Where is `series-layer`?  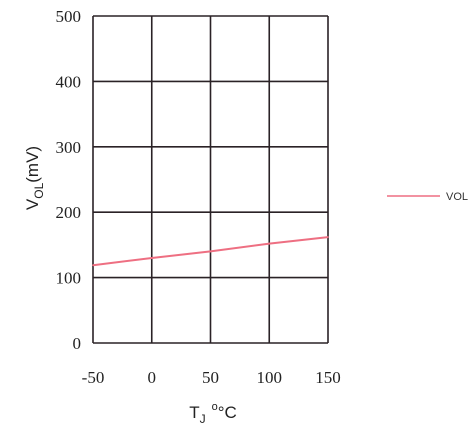
series-layer is located at coordinates (210, 251).